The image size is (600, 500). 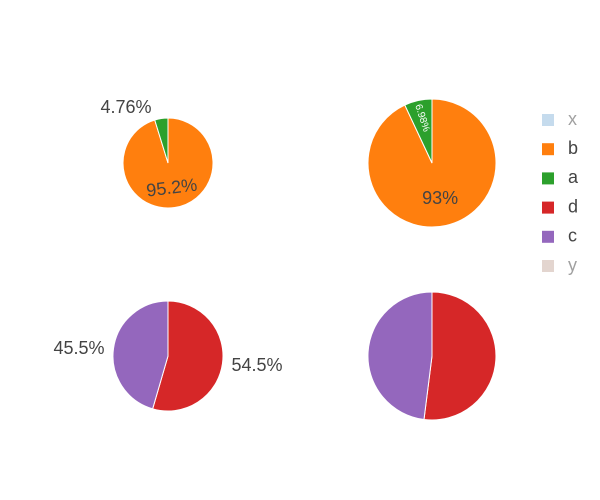 What do you see at coordinates (161, 140) in the screenshot?
I see `pie-1-slice-a` at bounding box center [161, 140].